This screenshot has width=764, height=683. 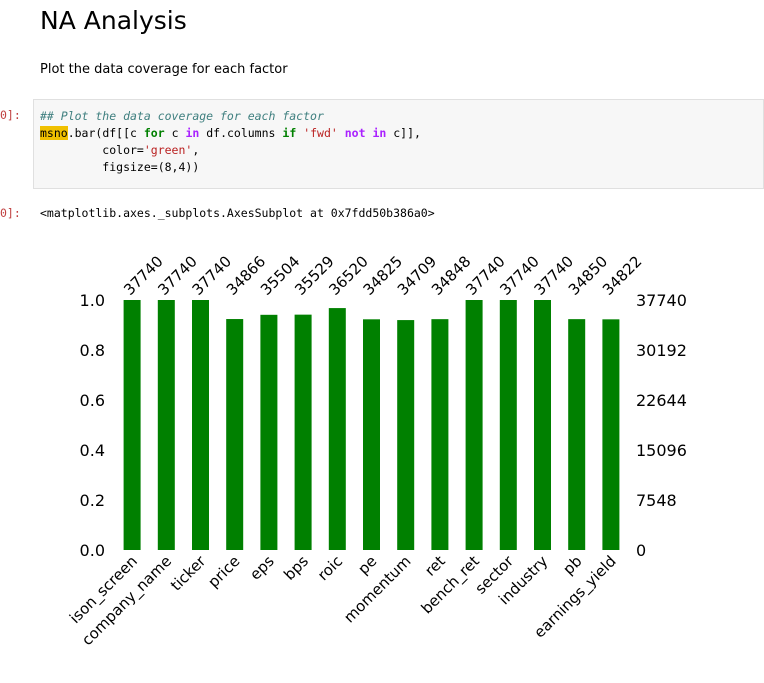 What do you see at coordinates (661, 300) in the screenshot?
I see `right-tick-label: 37740` at bounding box center [661, 300].